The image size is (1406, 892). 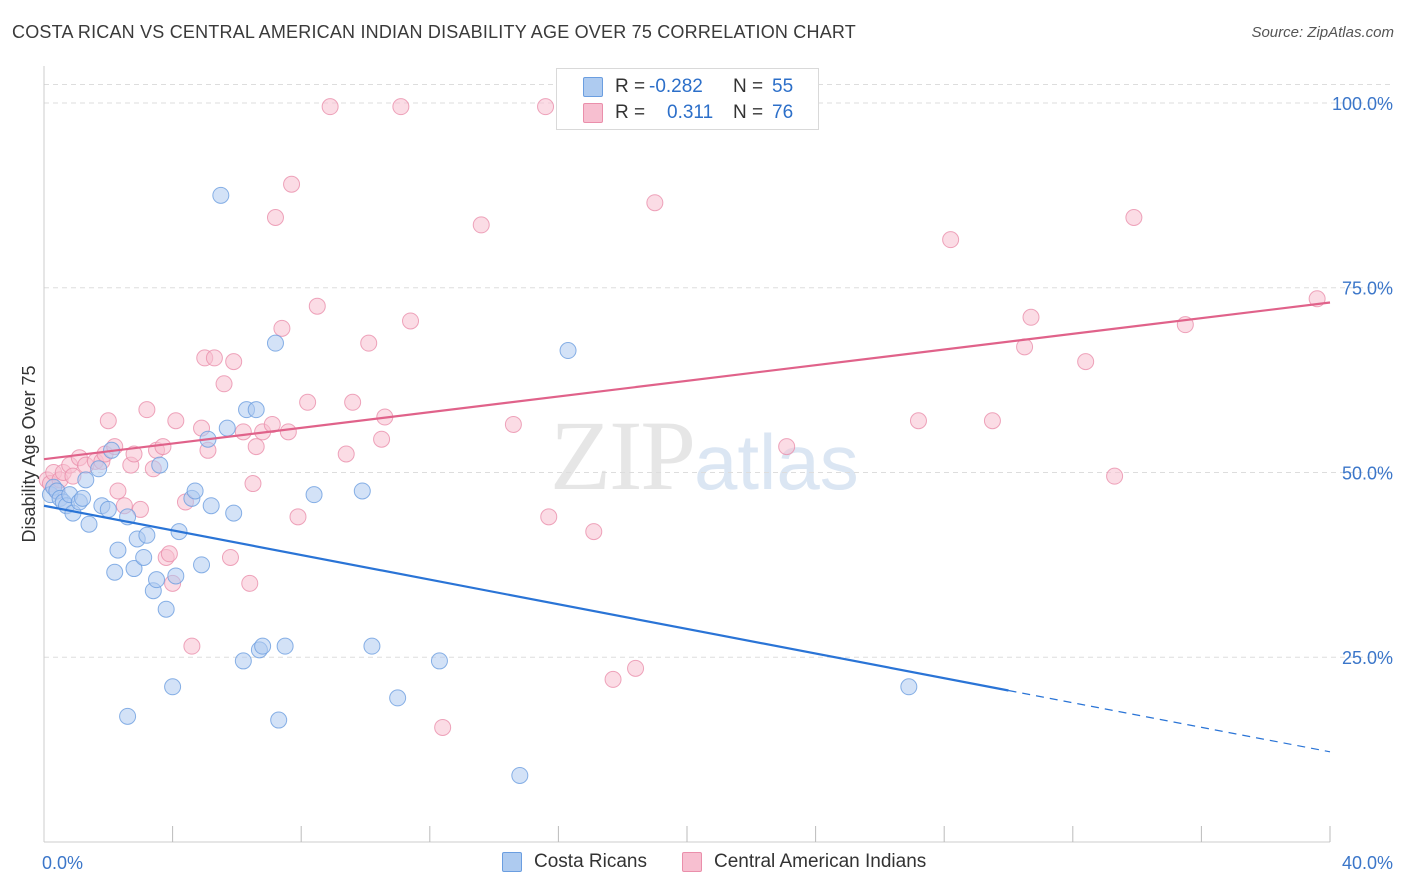 What do you see at coordinates (783, 112) in the screenshot?
I see `n-value: 76` at bounding box center [783, 112].